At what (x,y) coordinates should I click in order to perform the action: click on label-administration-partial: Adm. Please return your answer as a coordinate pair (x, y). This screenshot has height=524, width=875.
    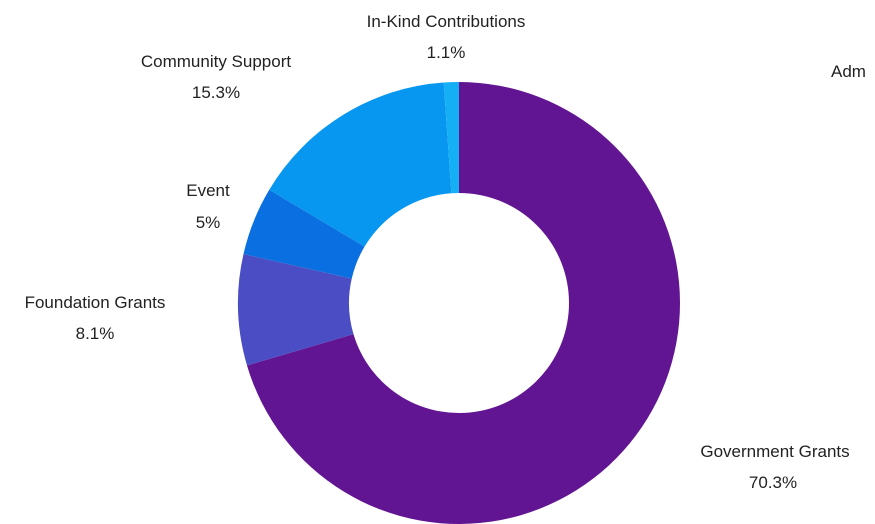
    Looking at the image, I should click on (848, 71).